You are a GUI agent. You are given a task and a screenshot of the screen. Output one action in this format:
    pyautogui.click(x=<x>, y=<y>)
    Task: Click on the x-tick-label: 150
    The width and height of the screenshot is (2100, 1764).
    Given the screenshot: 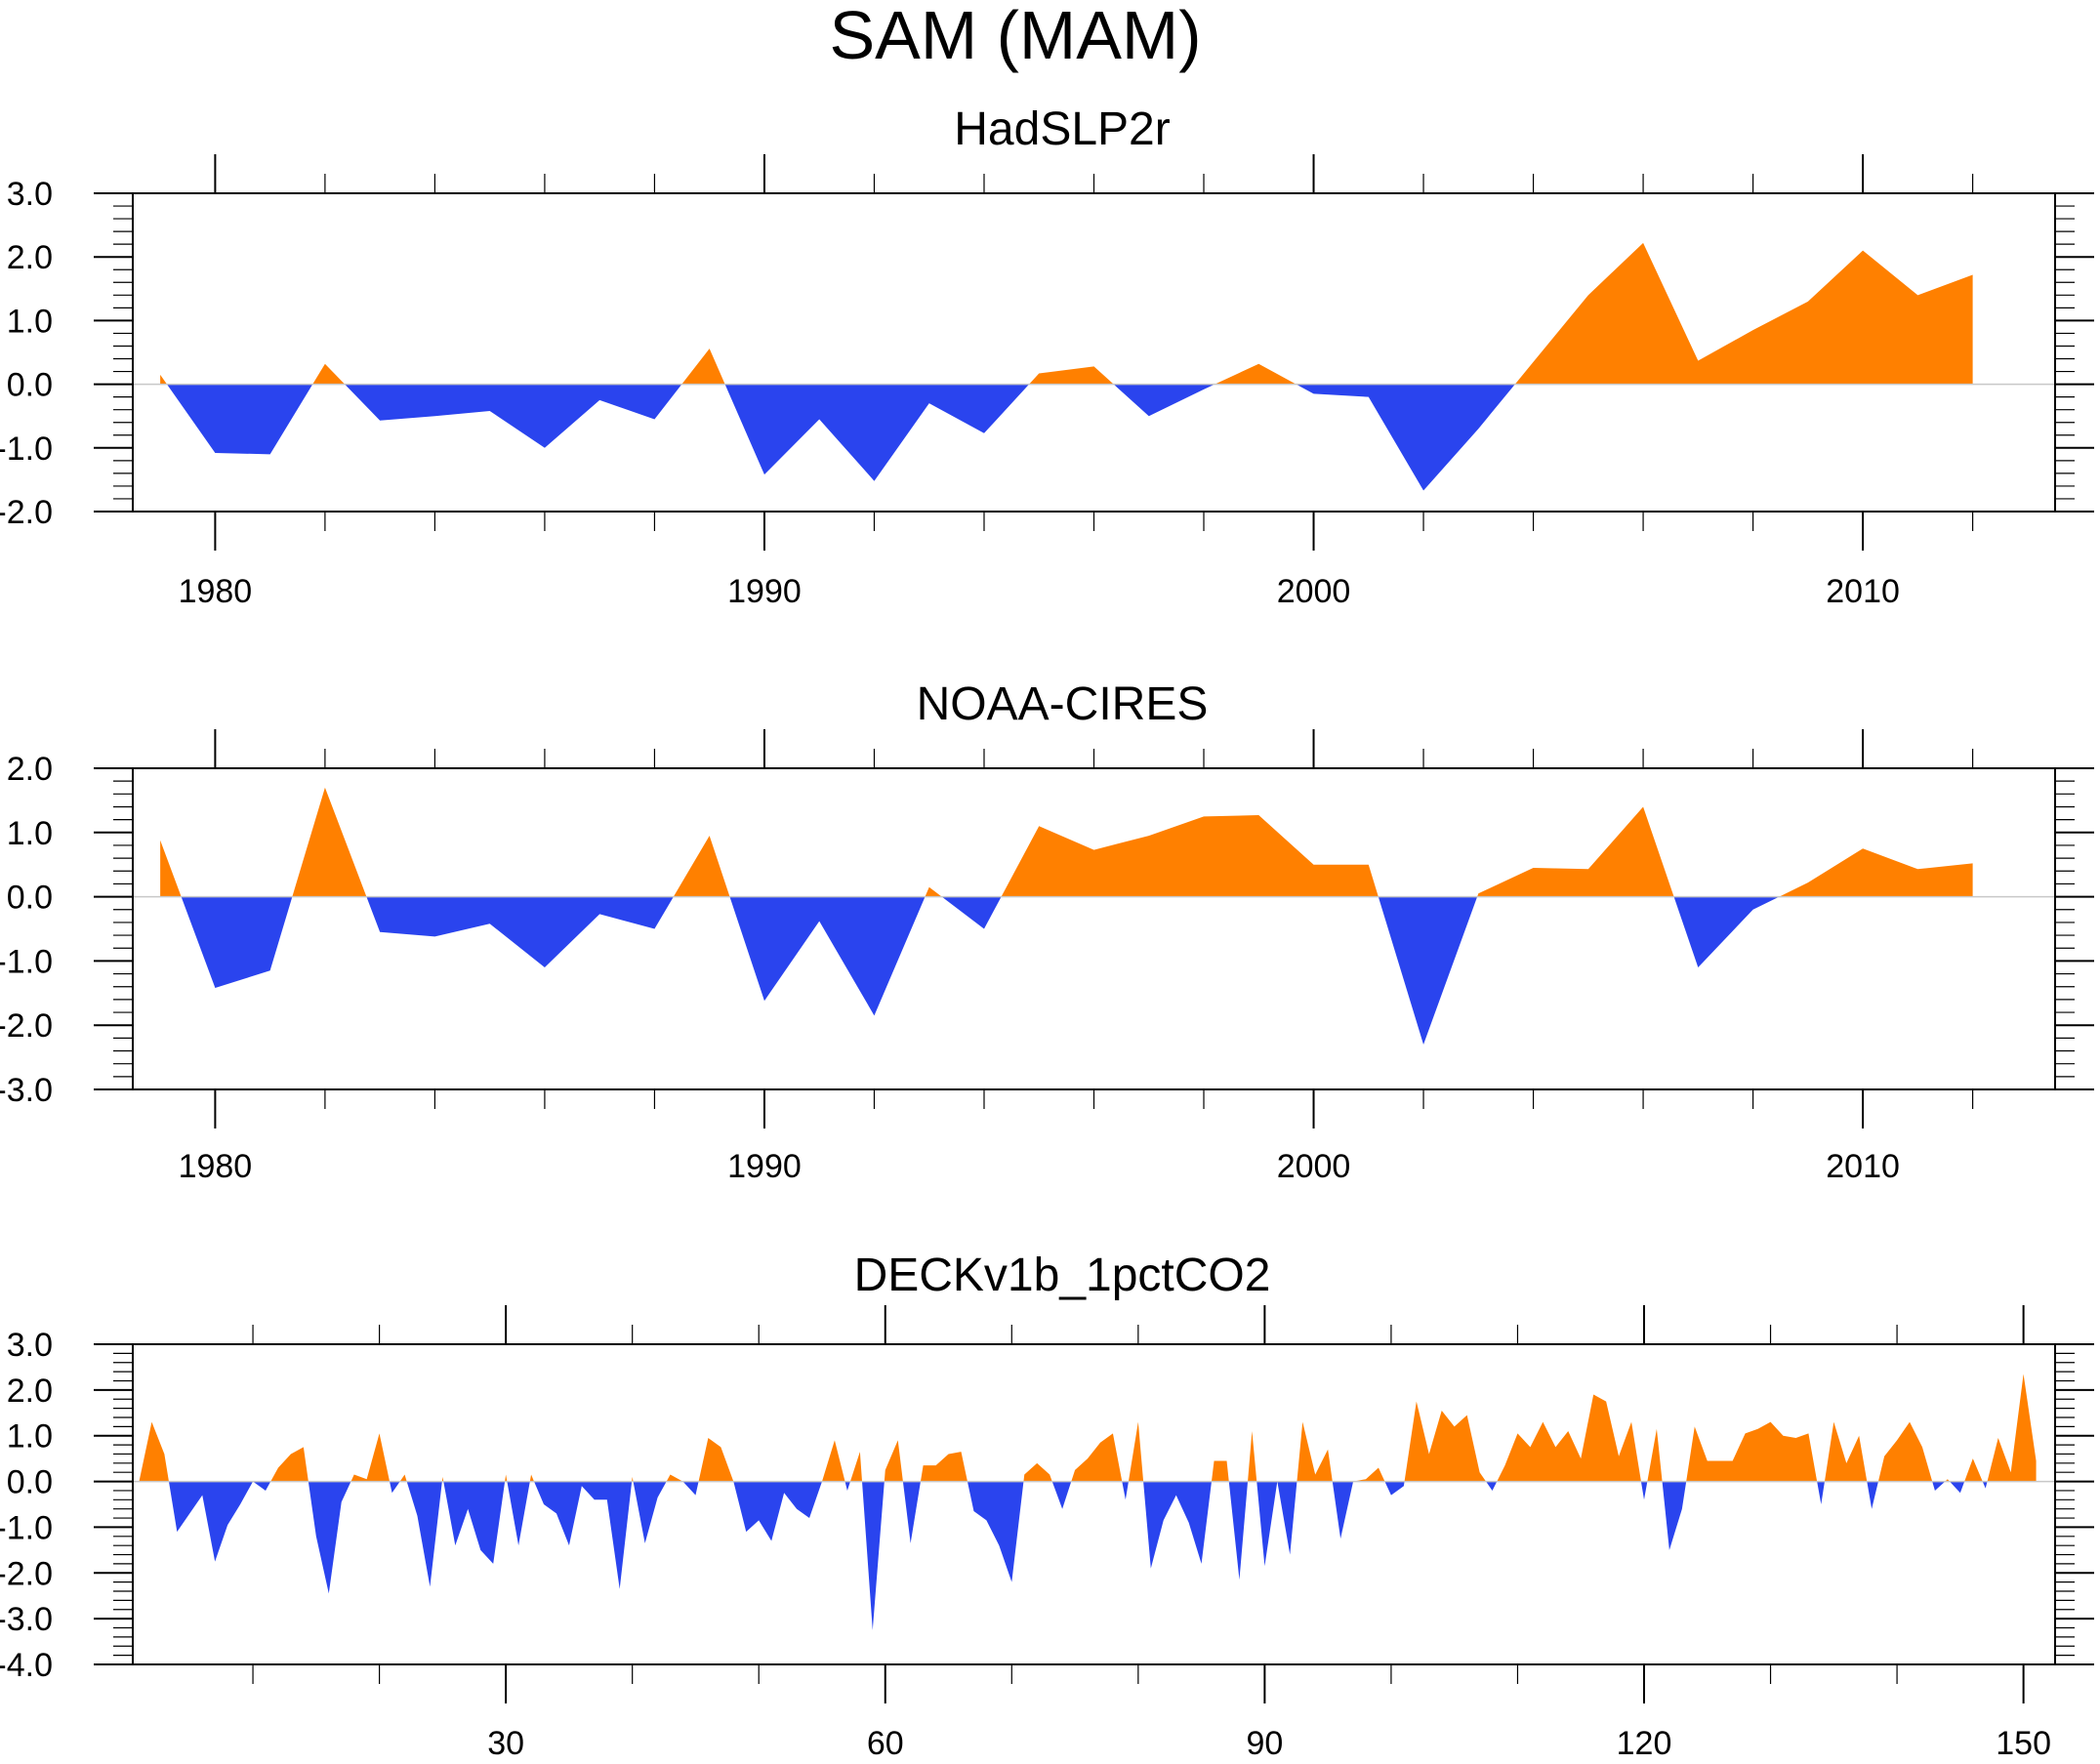 What is the action you would take?
    pyautogui.click(x=2023, y=1743)
    